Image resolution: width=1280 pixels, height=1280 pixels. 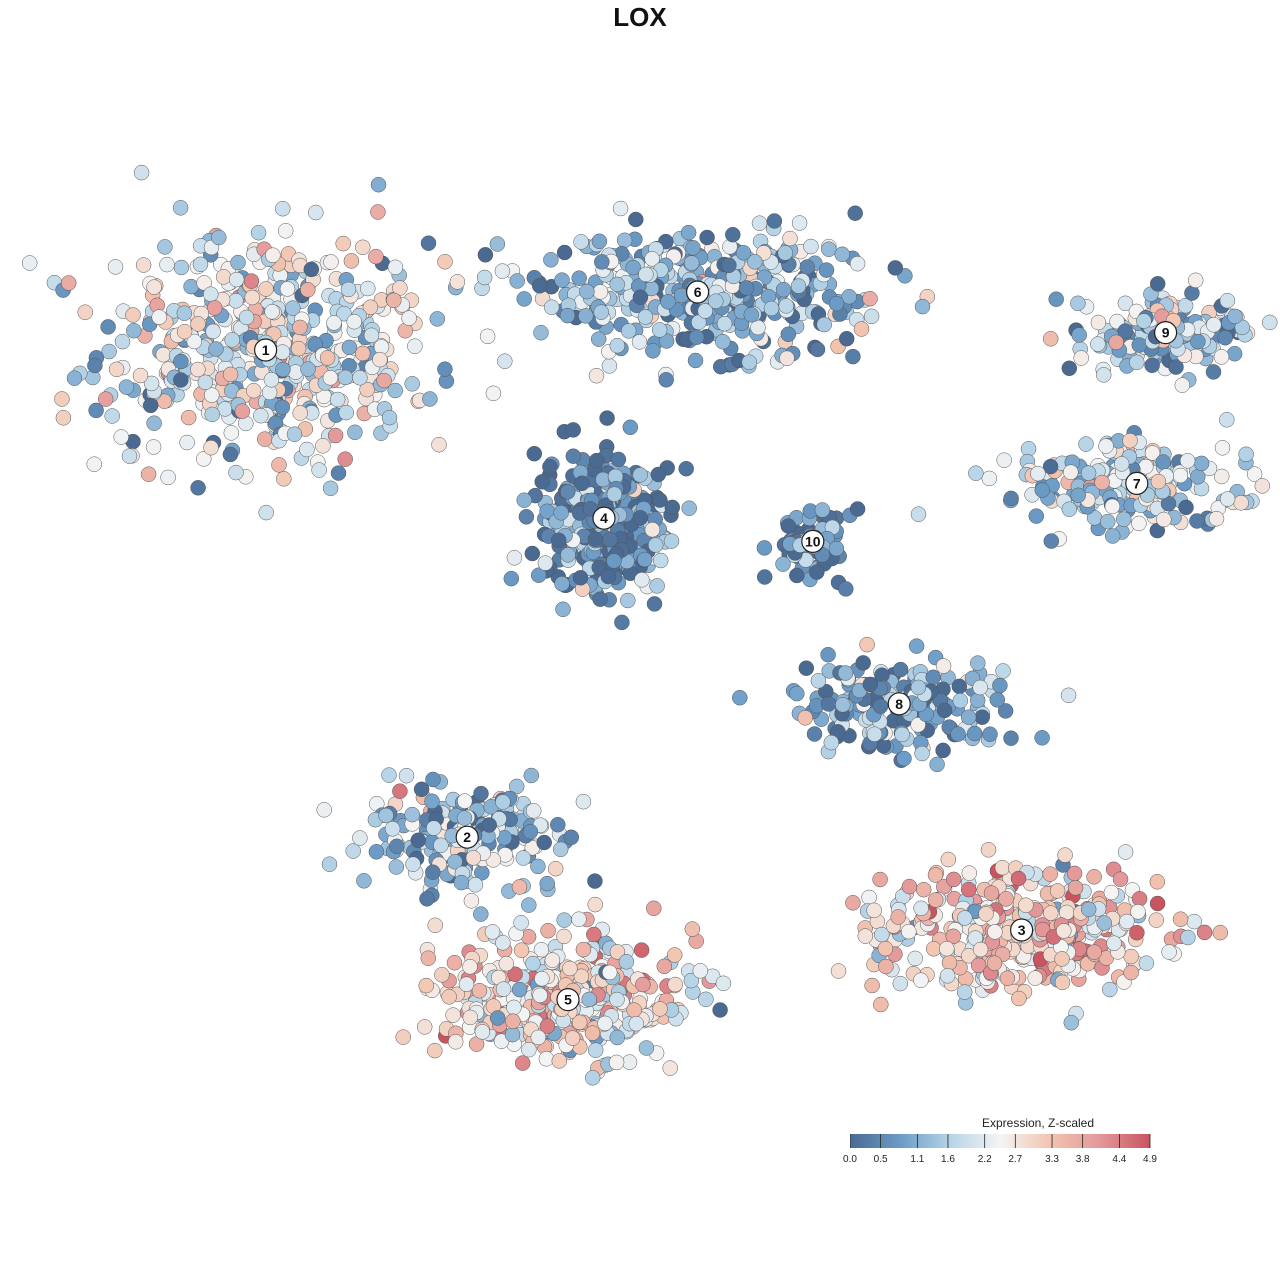 I want to click on cluster-label-7: 7, so click(x=1137, y=483).